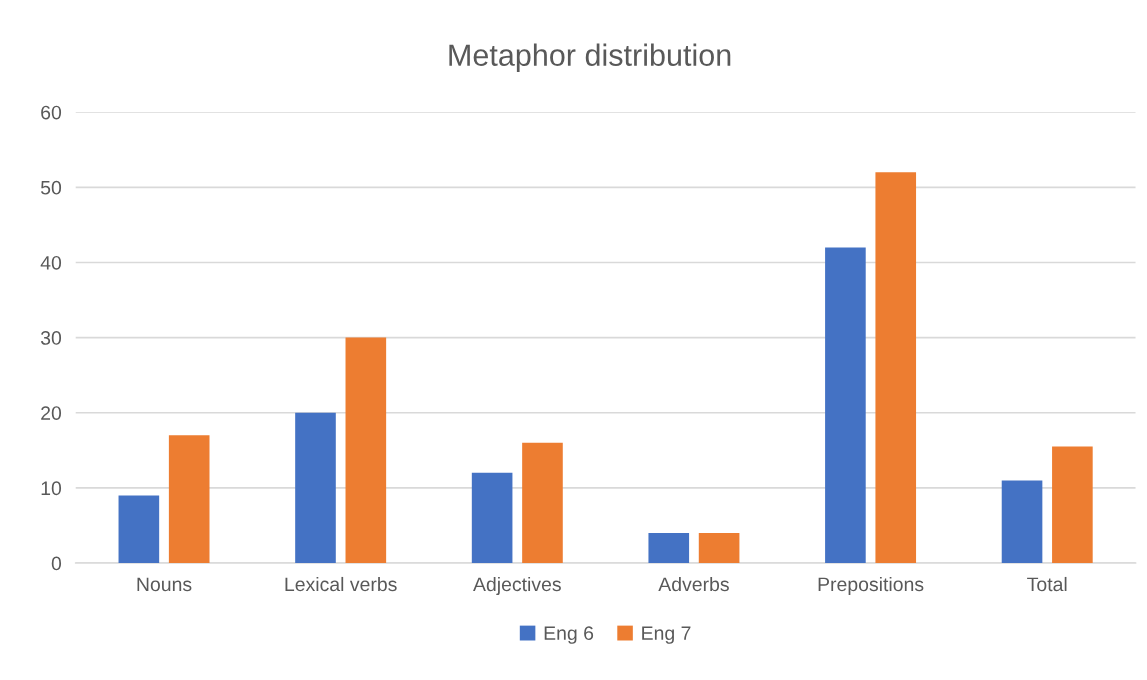  I want to click on y-tick-label: 50, so click(51, 187).